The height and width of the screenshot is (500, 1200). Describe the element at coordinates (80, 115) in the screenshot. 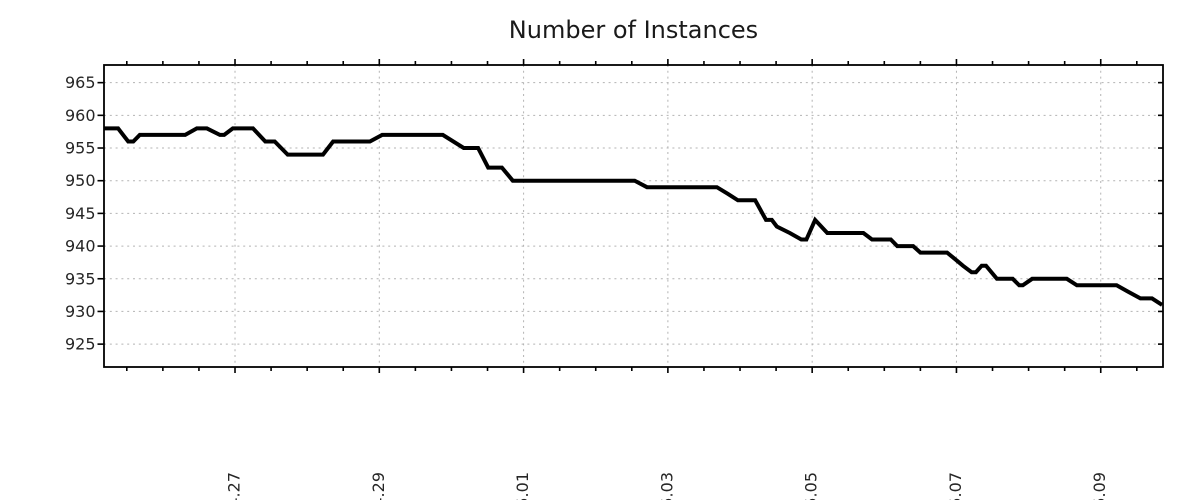

I see `y-tick-label: 960` at that location.